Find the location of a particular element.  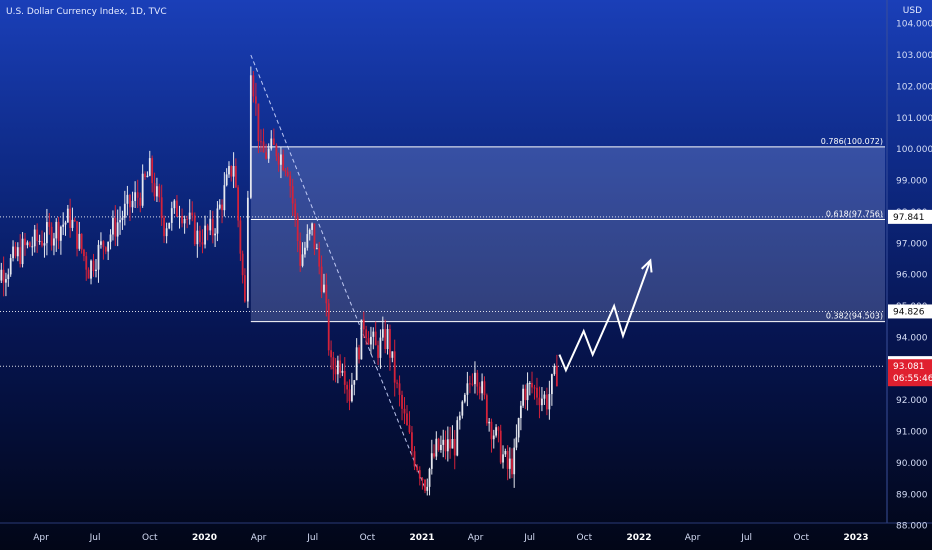

y-tick-label: 104.000 is located at coordinates (914, 25).